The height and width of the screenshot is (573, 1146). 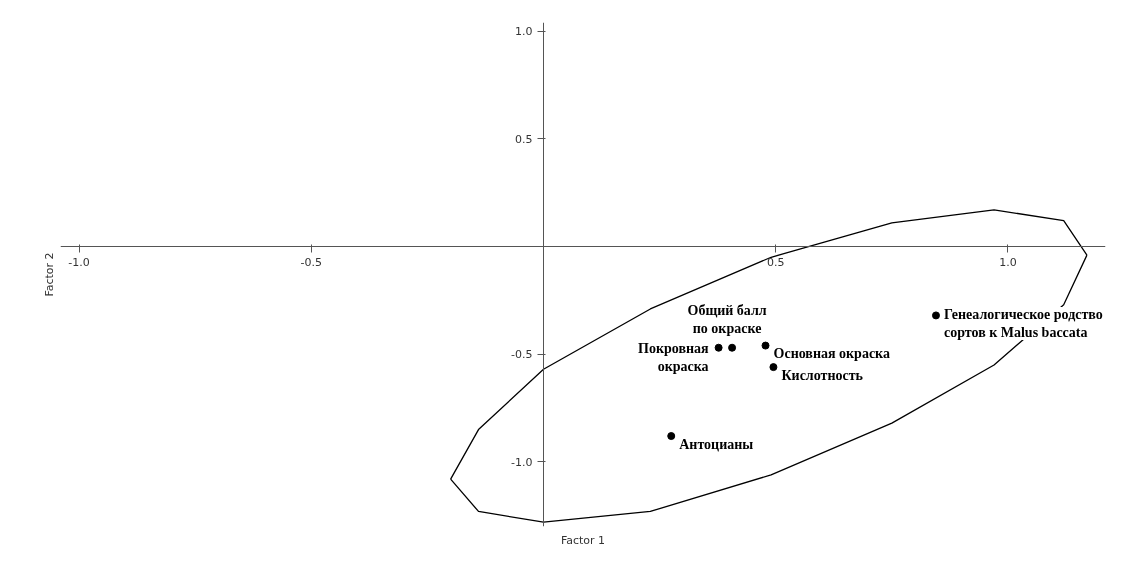 What do you see at coordinates (674, 358) in the screenshot?
I see `annotation: Покровная окраска` at bounding box center [674, 358].